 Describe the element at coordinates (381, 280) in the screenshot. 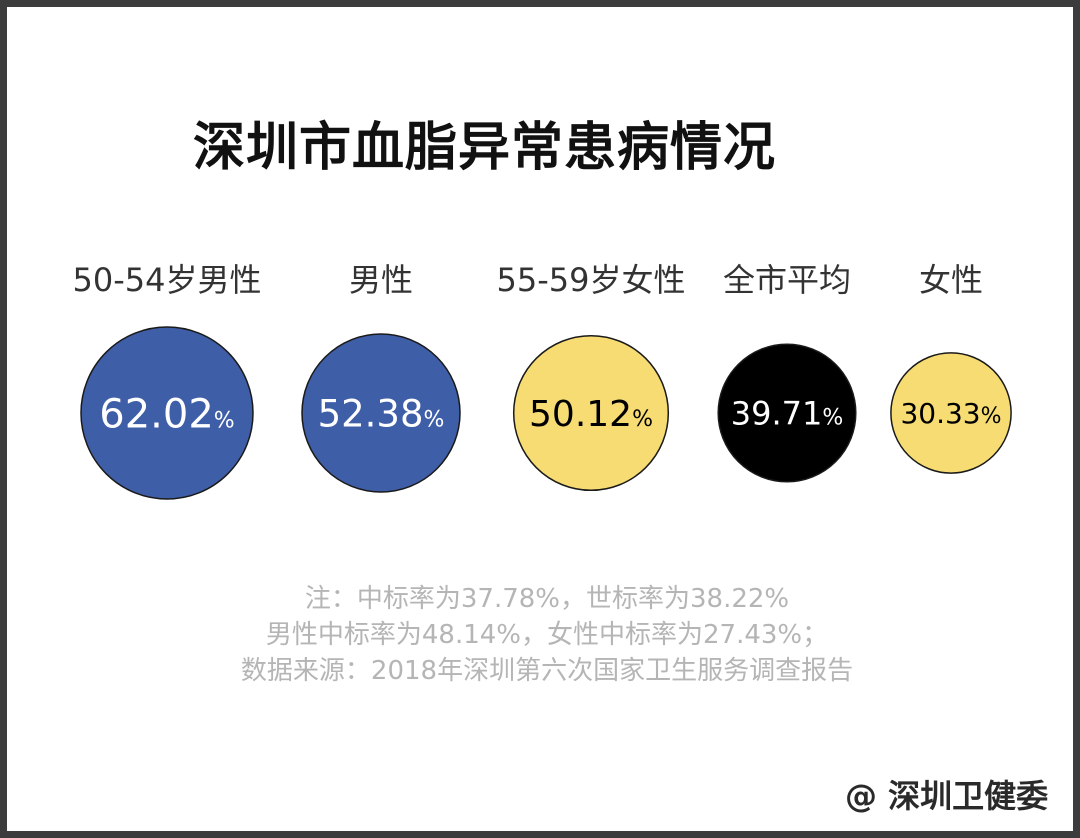

I see `category-label: 男性` at that location.